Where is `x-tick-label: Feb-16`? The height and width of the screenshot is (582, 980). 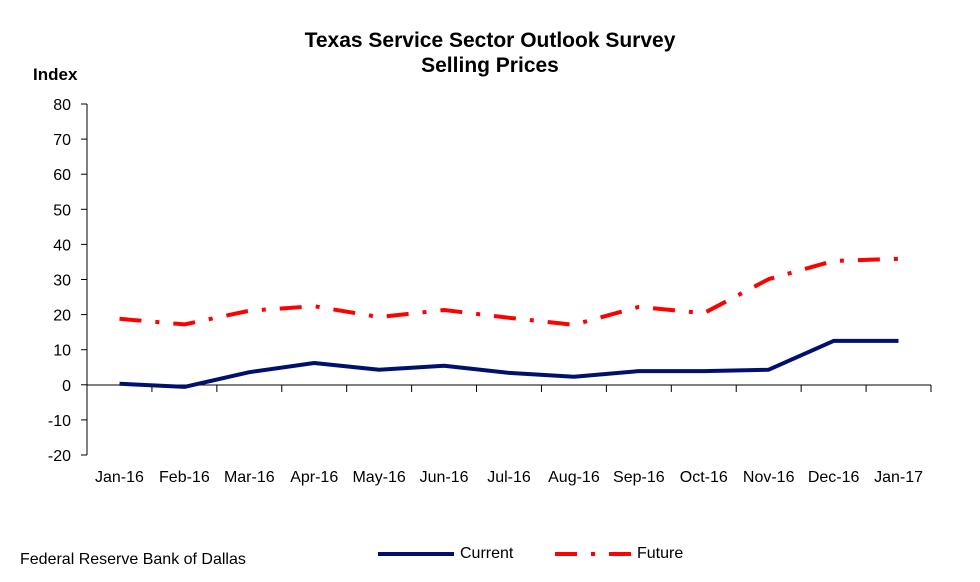 x-tick-label: Feb-16 is located at coordinates (184, 477).